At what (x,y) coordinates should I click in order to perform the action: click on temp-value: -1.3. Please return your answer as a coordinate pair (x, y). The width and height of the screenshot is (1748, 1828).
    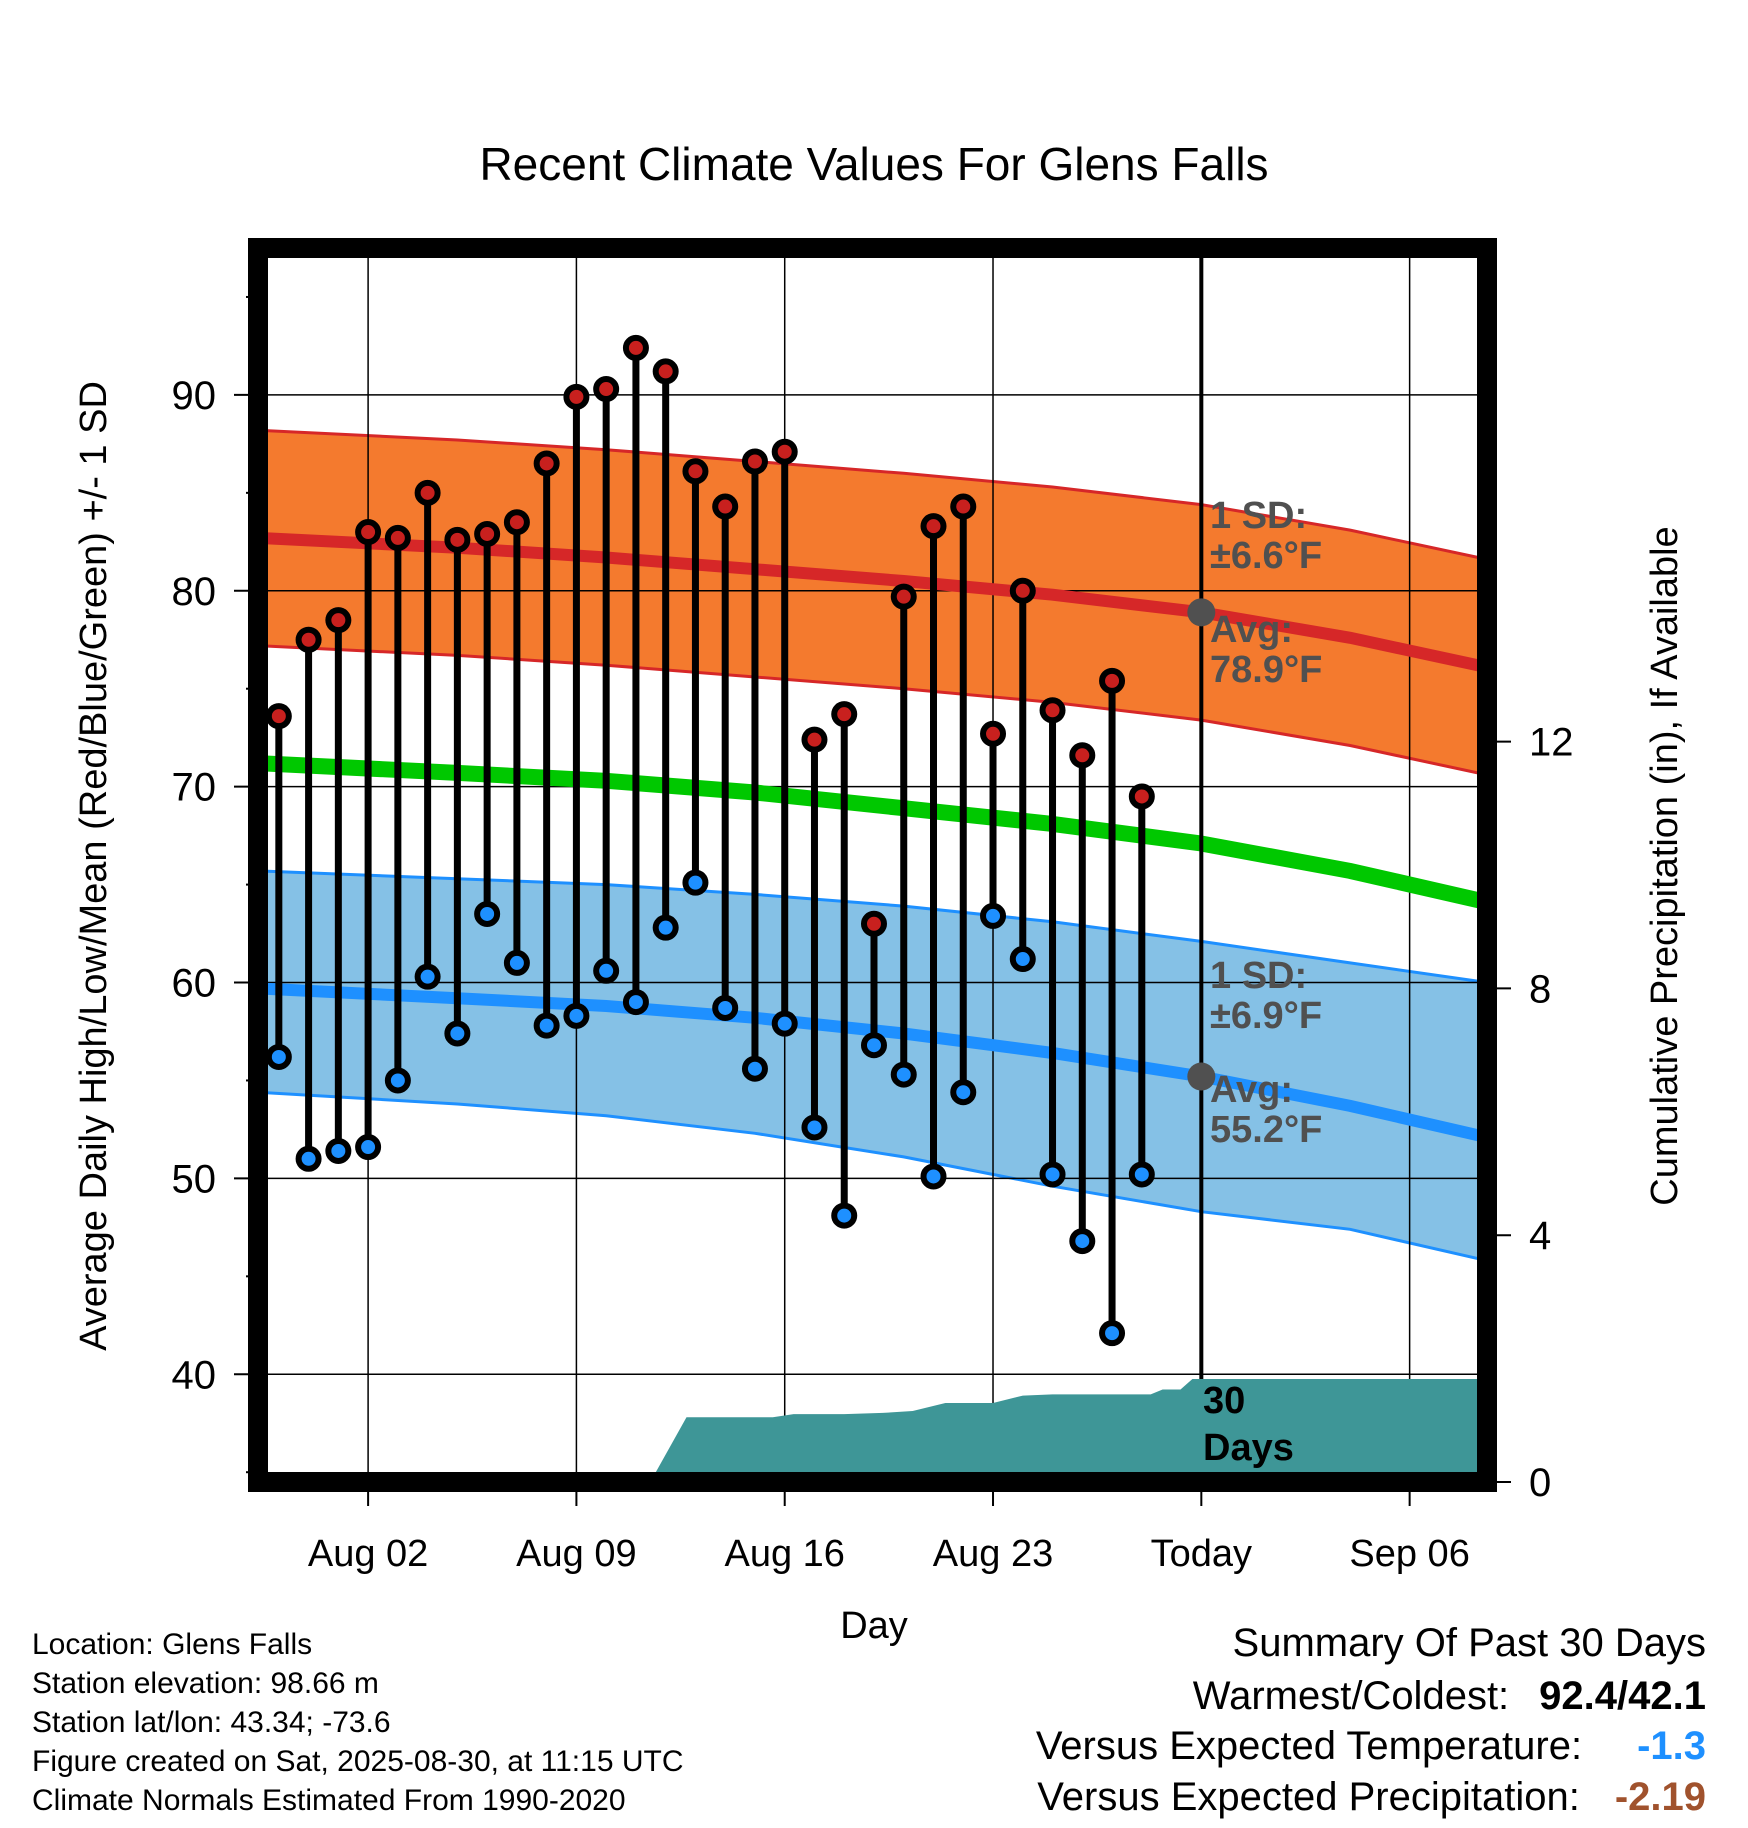
    Looking at the image, I should click on (1671, 1746).